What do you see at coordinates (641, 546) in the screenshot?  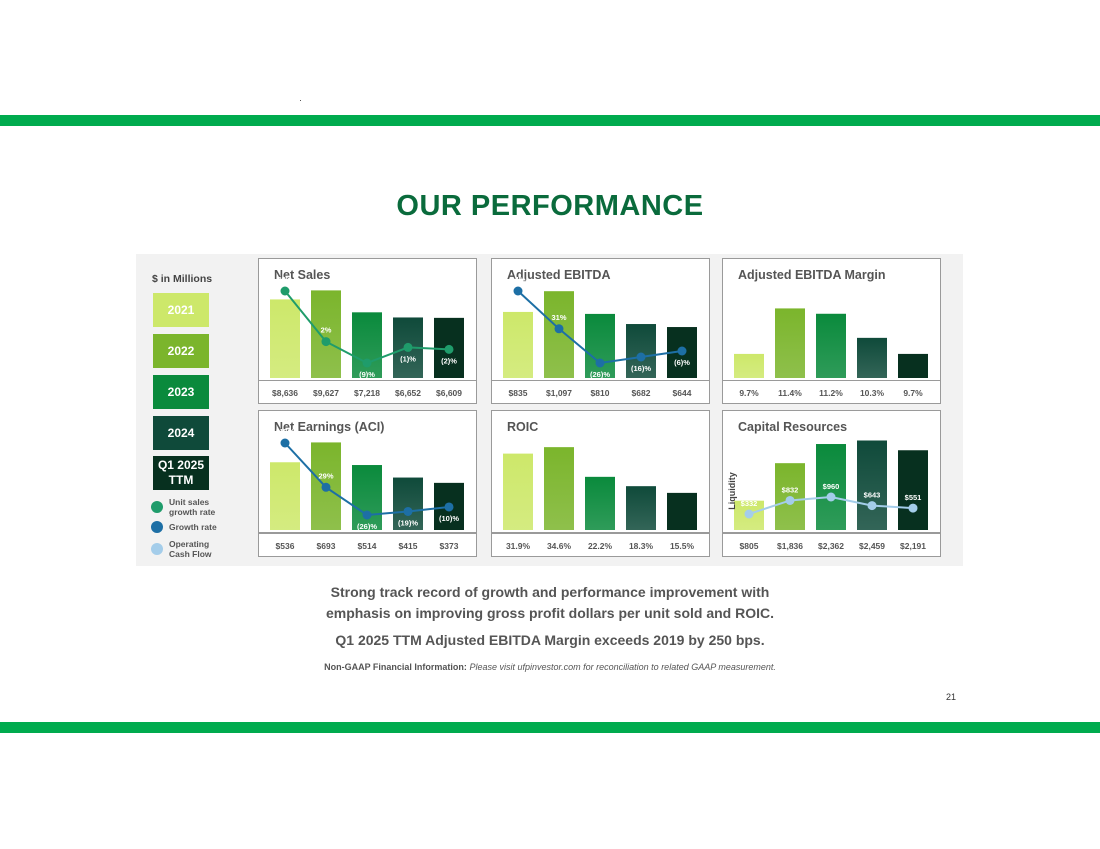 I see `value-label: 18.3%` at bounding box center [641, 546].